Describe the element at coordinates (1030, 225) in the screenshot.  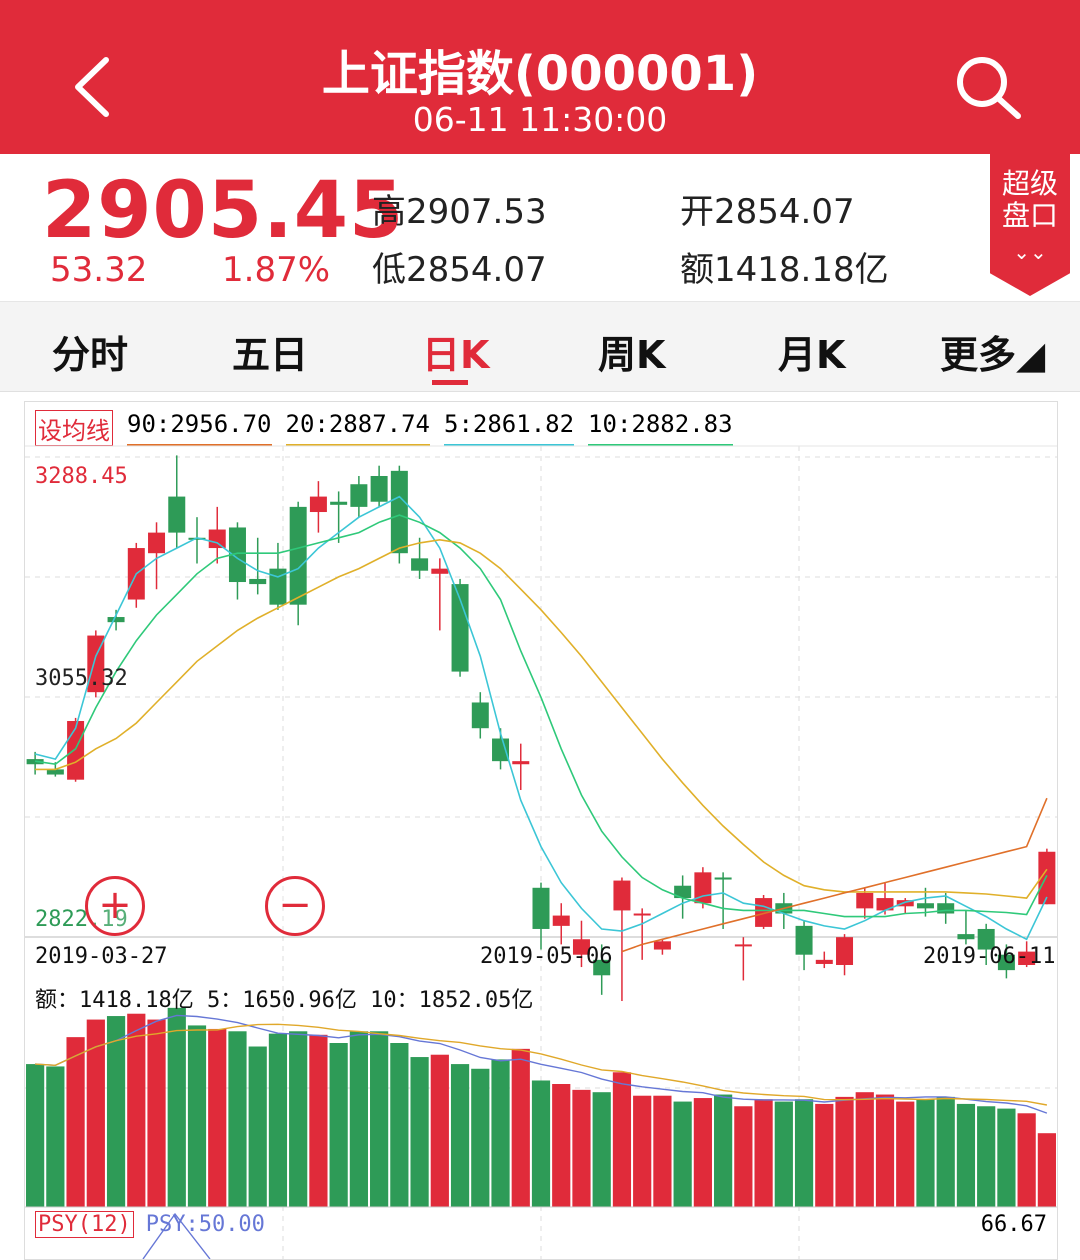
I see `super-orderbook-button: 超级 盘口 ⌄⌄` at that location.